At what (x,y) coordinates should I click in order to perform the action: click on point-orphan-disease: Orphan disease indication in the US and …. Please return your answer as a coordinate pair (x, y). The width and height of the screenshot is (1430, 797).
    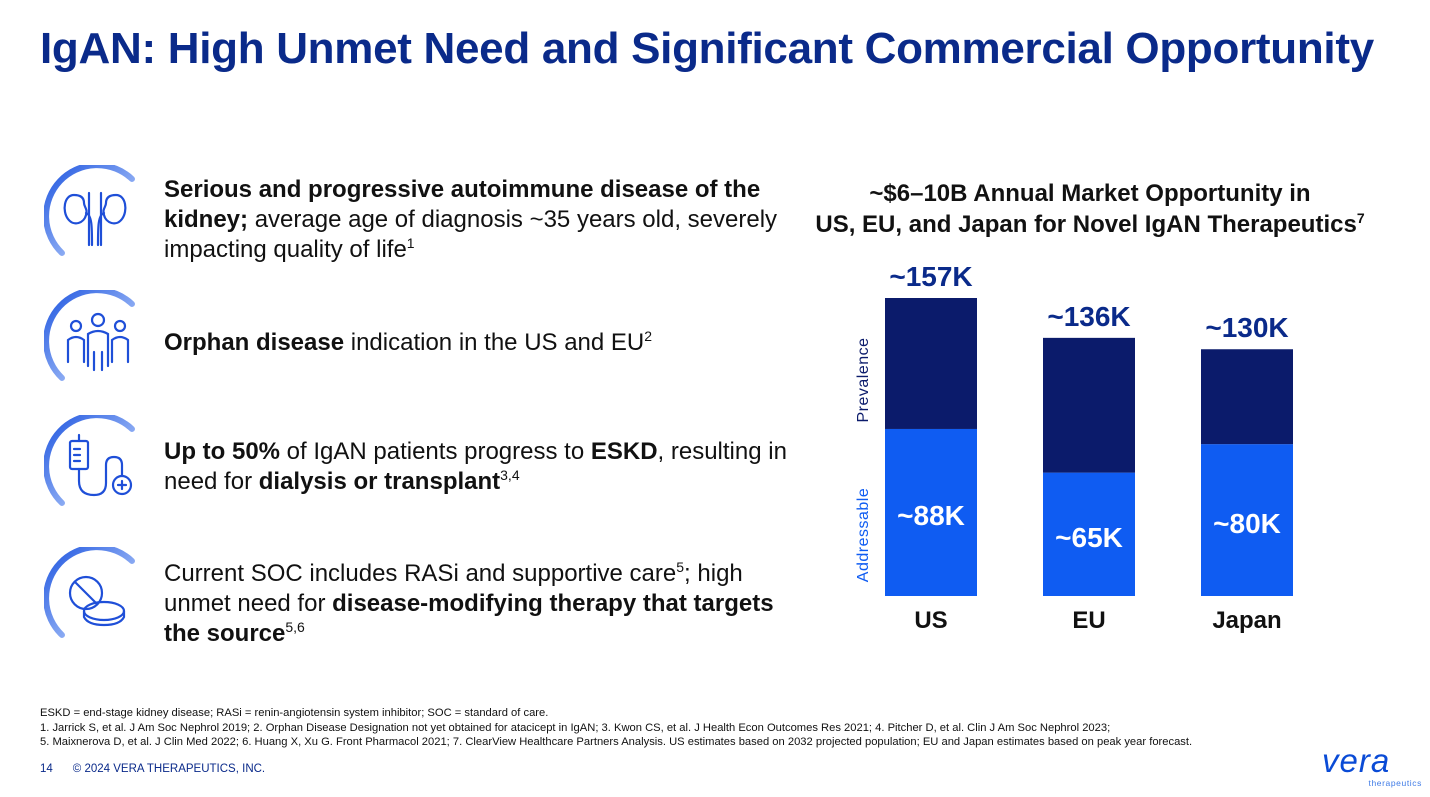
    Looking at the image, I should click on (423, 343).